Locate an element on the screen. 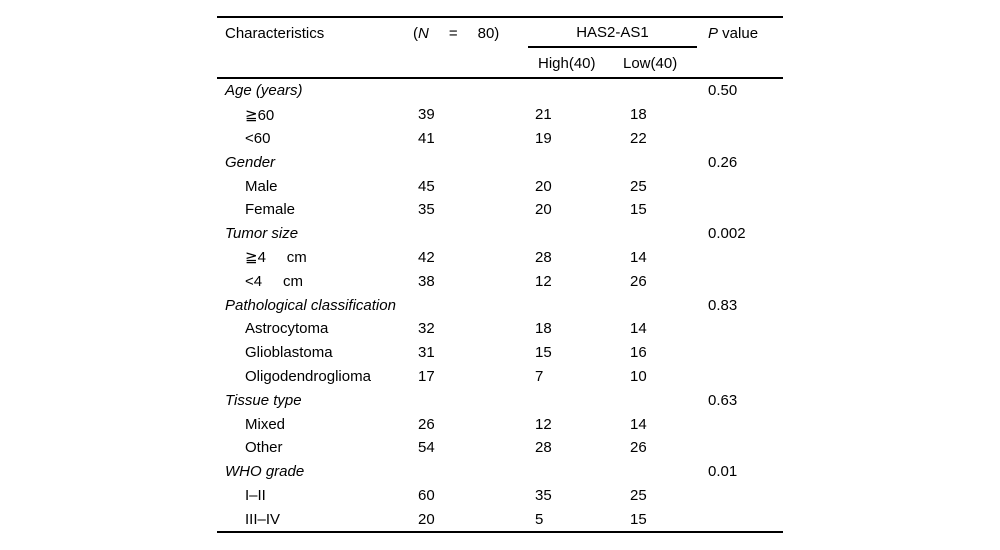  cell-low: 10 is located at coordinates (638, 376).